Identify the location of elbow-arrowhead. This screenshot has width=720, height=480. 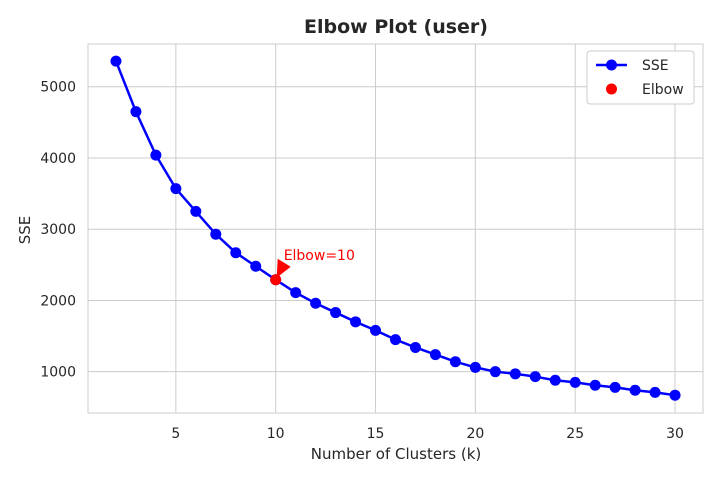
(283, 268).